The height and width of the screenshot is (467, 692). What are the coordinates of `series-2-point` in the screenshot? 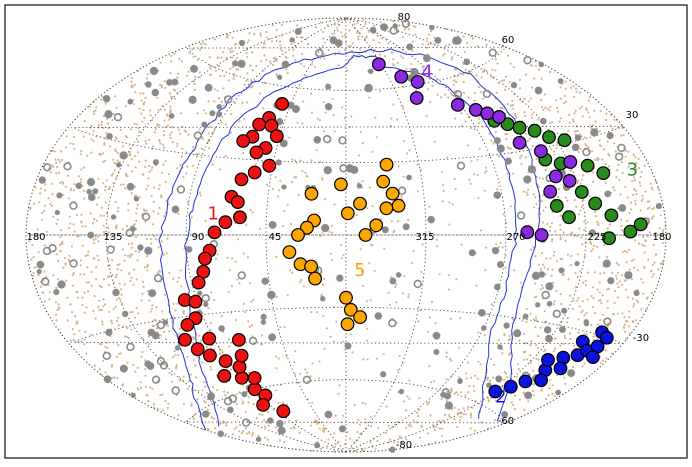 It's located at (525, 381).